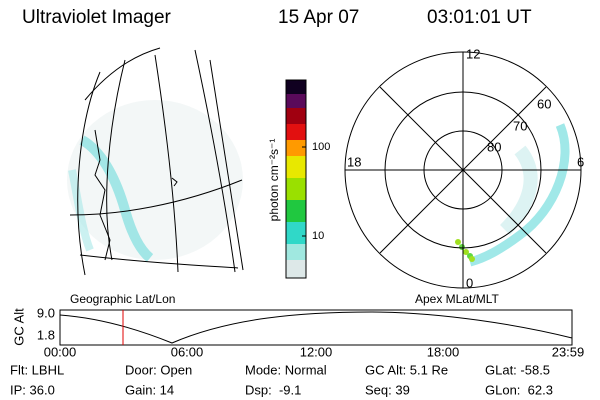 Image resolution: width=600 pixels, height=400 pixels. Describe the element at coordinates (321, 147) in the screenshot. I see `colorbar-tick-label: 100` at that location.